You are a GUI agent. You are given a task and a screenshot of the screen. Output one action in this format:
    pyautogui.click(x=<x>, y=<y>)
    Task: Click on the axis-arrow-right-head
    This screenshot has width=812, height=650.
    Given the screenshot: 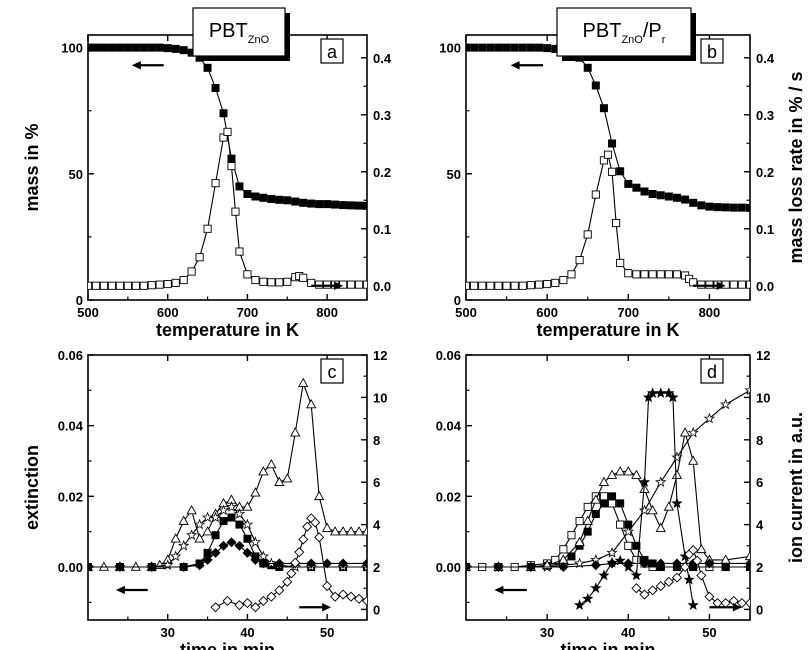 What is the action you would take?
    pyautogui.click(x=327, y=607)
    